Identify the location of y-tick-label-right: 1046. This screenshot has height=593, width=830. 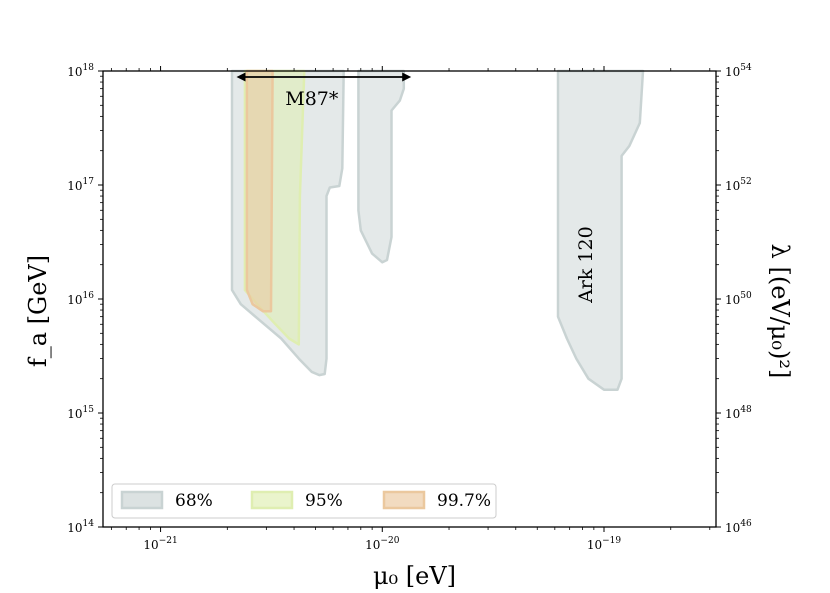
(738, 527).